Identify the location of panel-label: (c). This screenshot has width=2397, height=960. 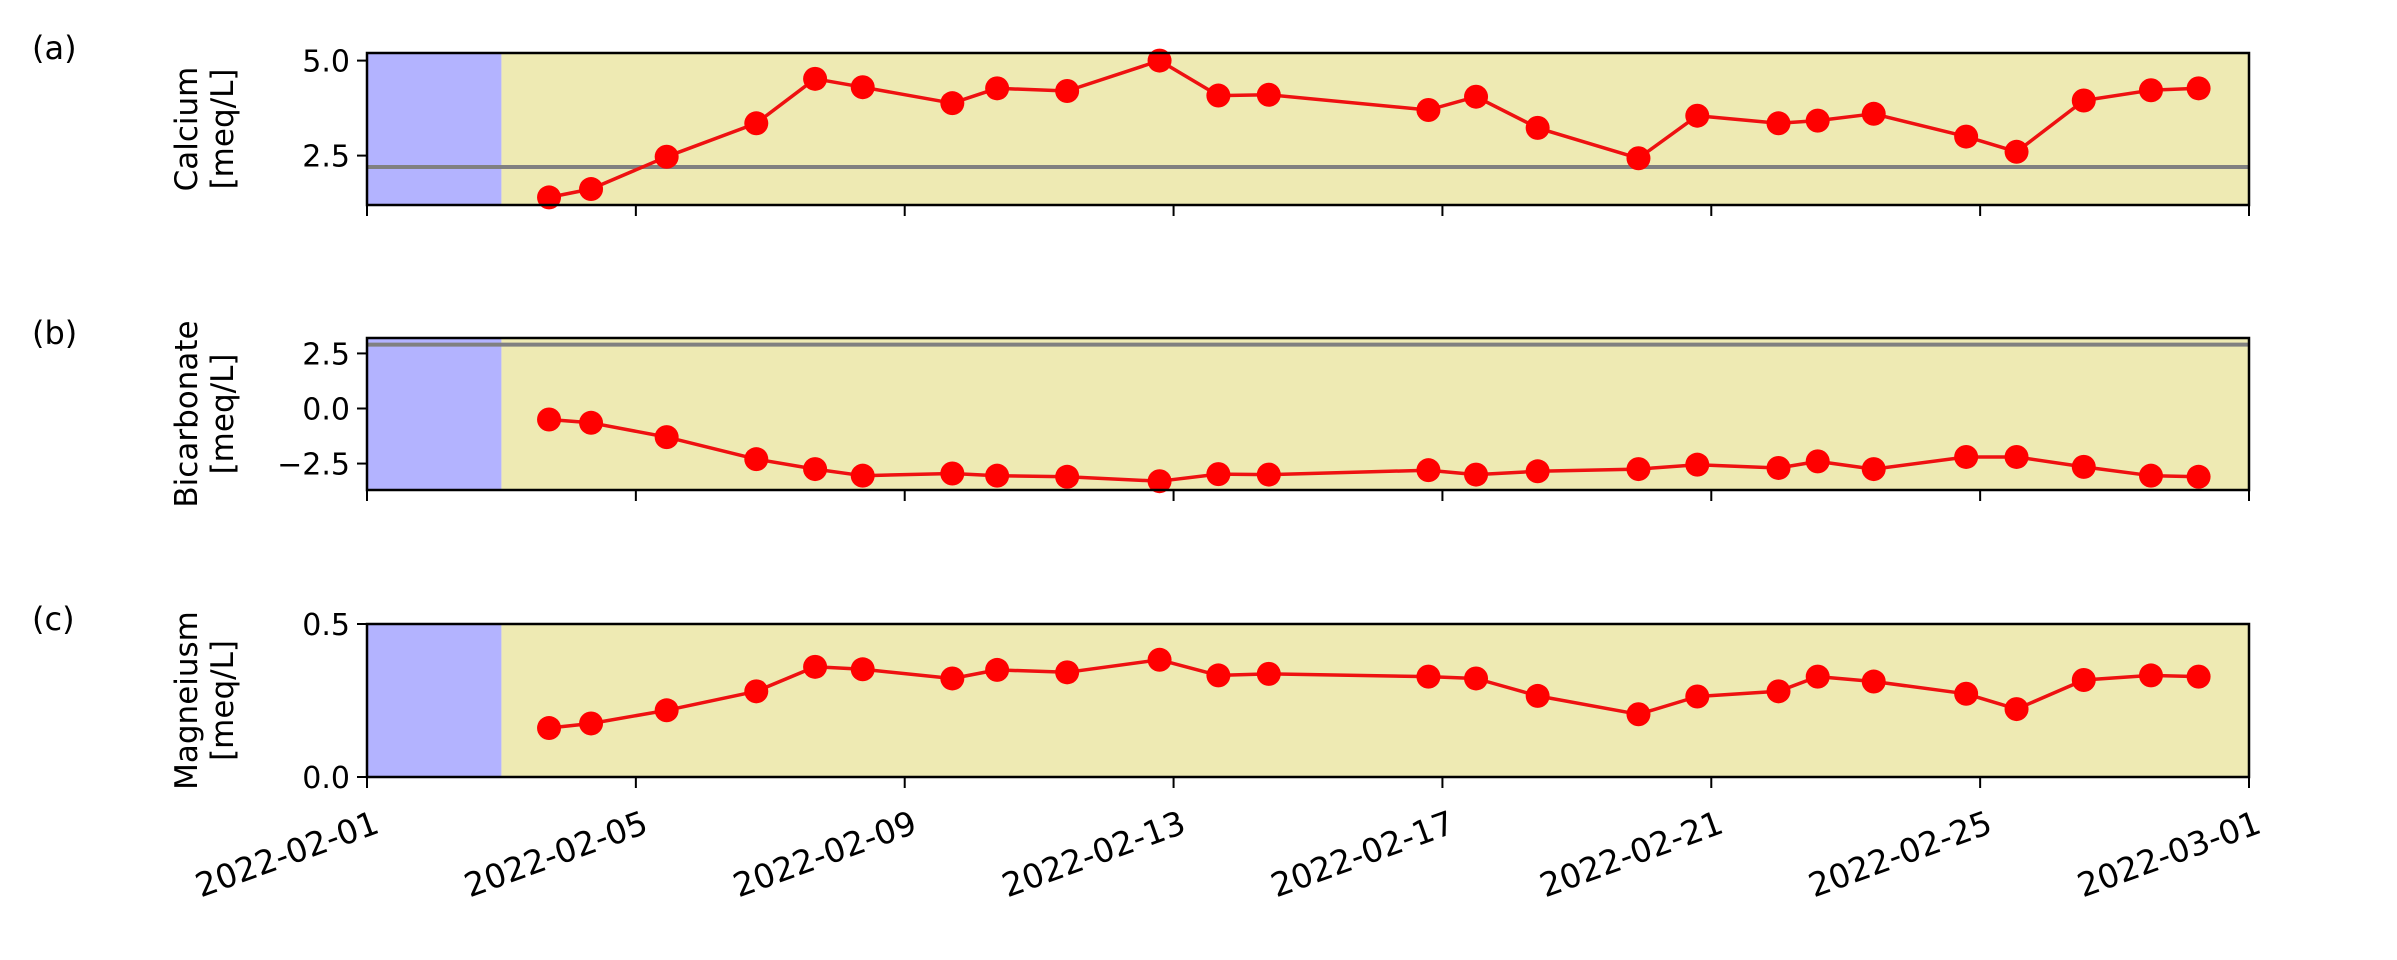
(53, 619).